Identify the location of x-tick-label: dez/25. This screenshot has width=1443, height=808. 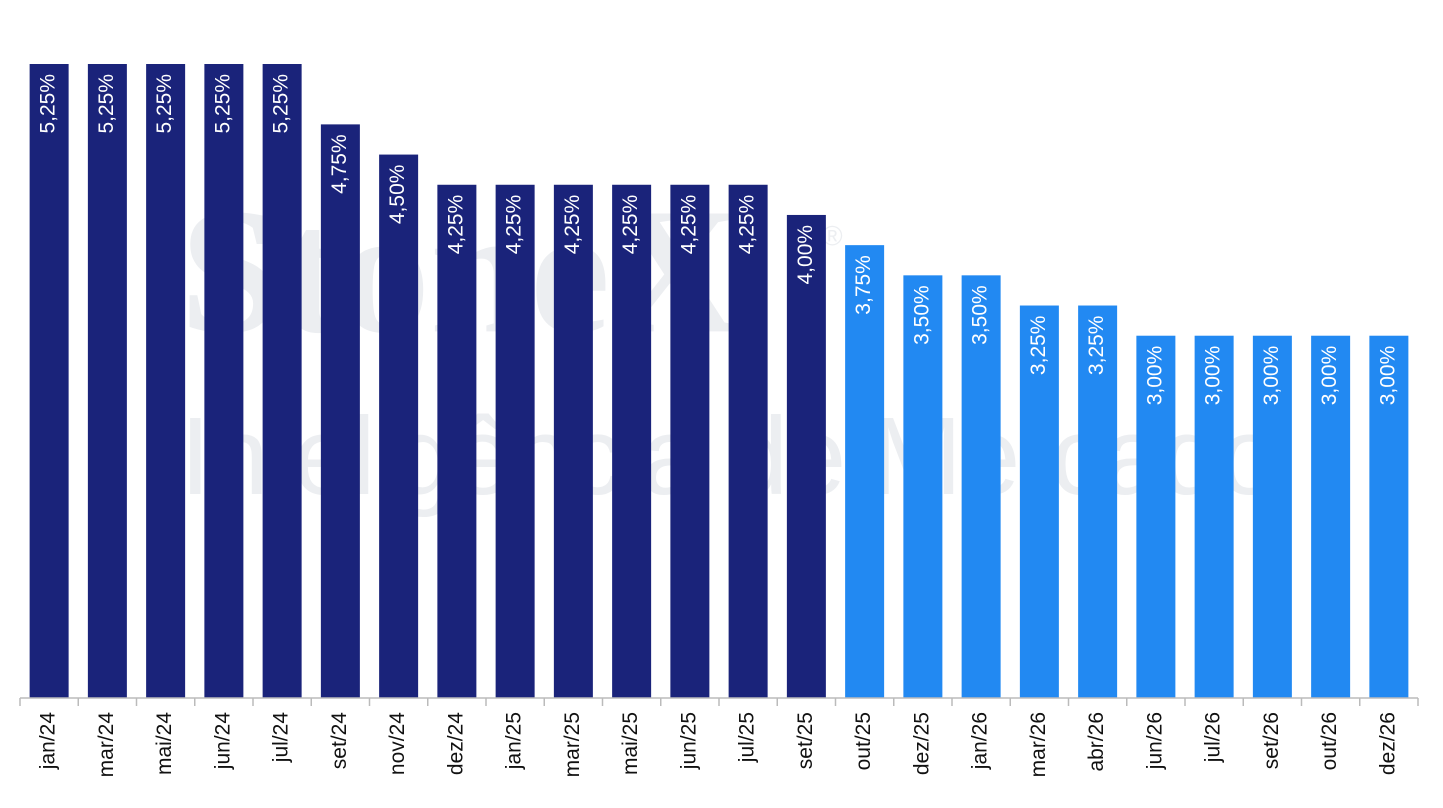
(921, 743).